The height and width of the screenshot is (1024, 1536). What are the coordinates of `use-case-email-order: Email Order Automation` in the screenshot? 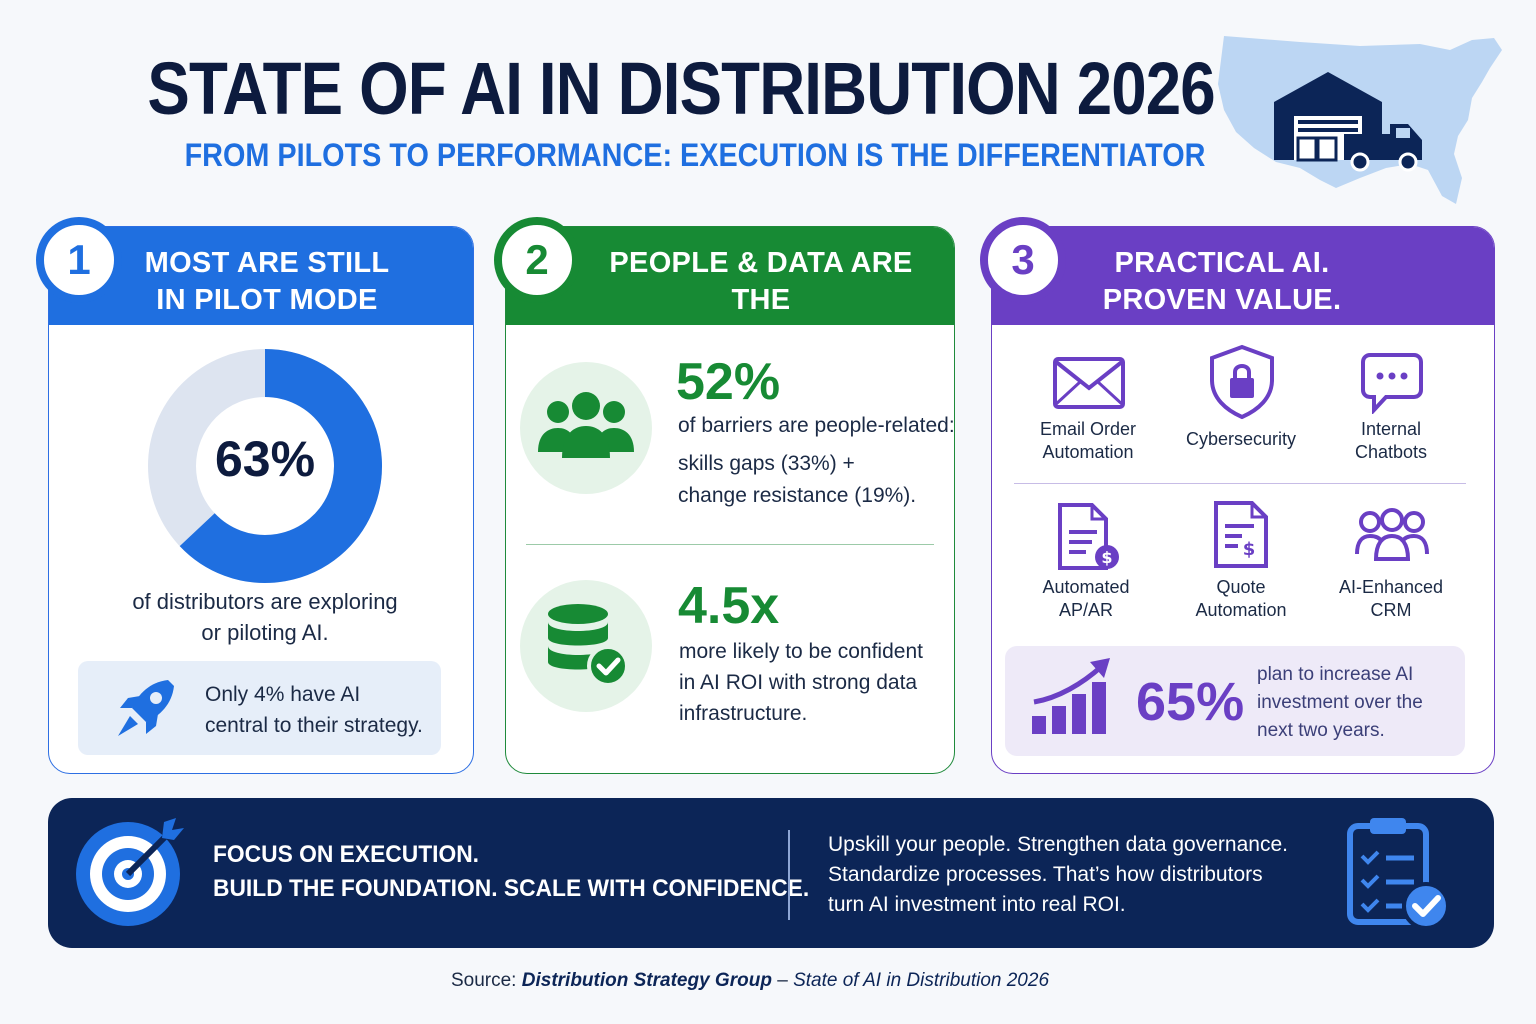 It's located at (1088, 441).